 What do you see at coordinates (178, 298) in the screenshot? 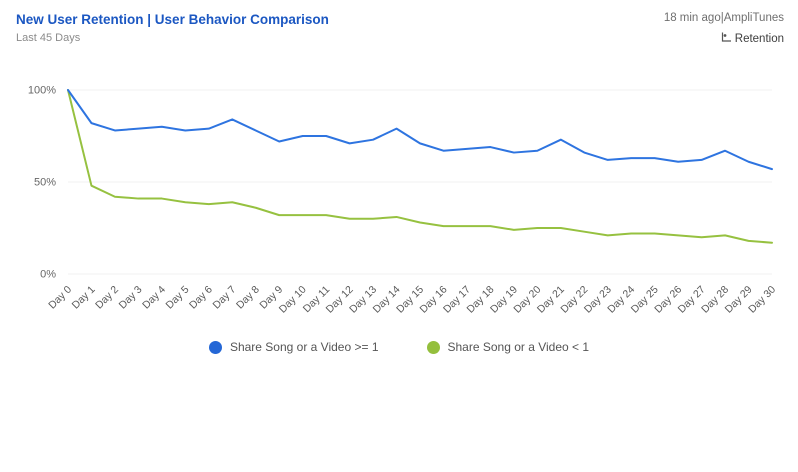
I see `svg-text: Day 5` at bounding box center [178, 298].